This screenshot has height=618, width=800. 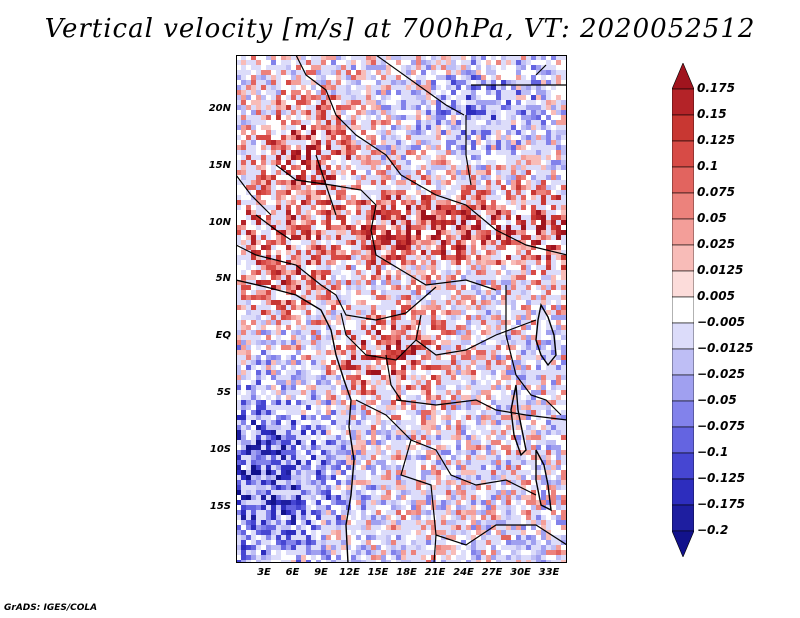 I want to click on colorbar-level-label: −0.1, so click(x=713, y=452).